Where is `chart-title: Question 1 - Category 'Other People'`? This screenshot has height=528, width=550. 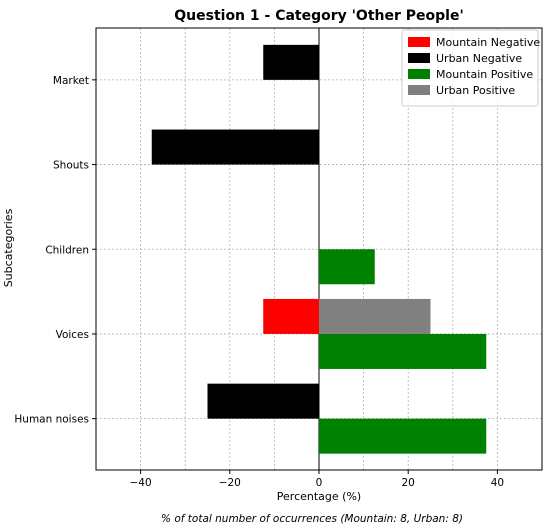 chart-title: Question 1 - Category 'Other People' is located at coordinates (319, 16).